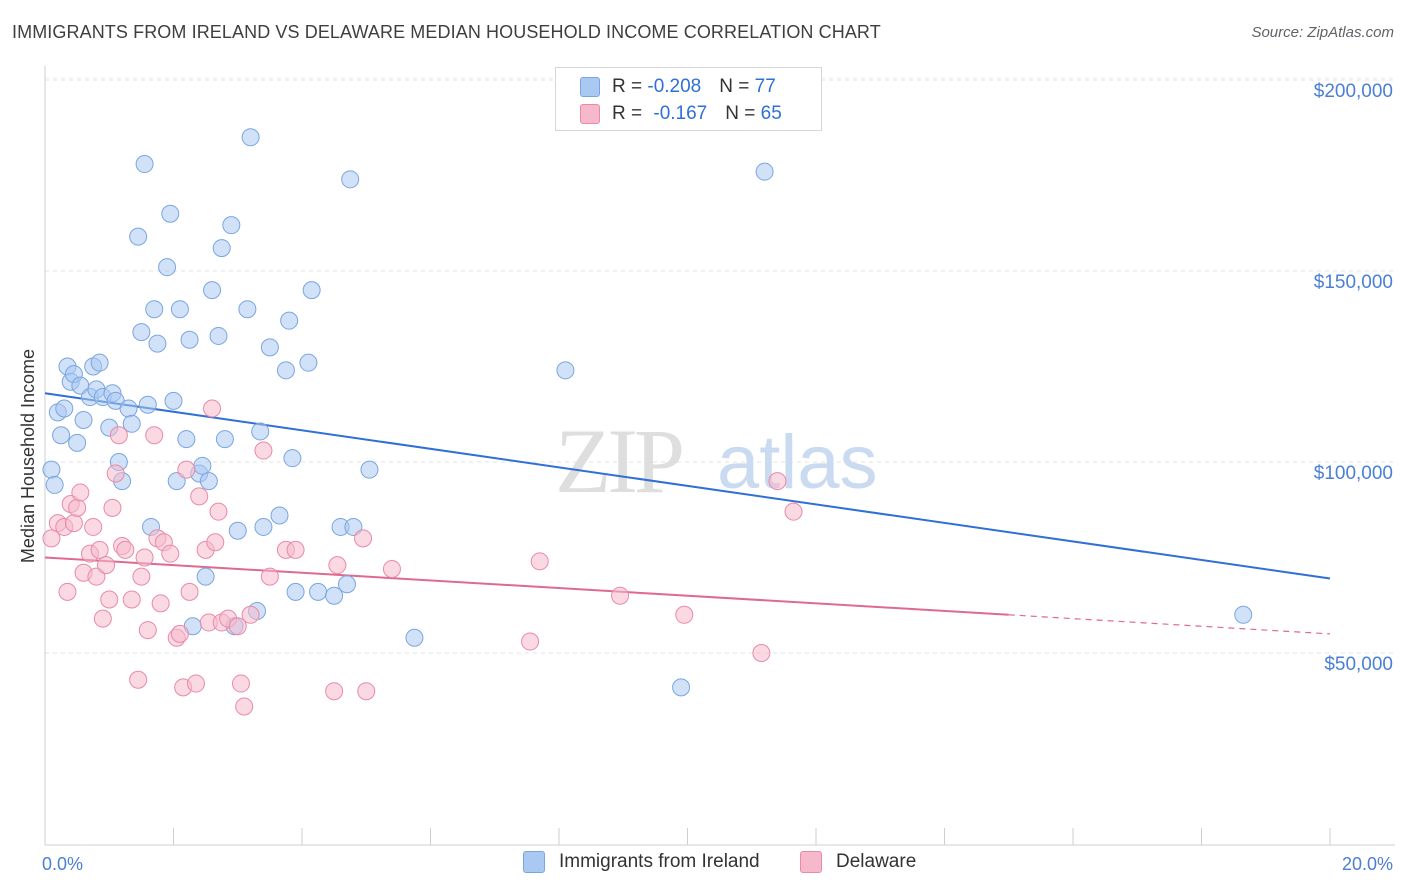  What do you see at coordinates (28, 456) in the screenshot?
I see `y-axis-label: Median Household Income` at bounding box center [28, 456].